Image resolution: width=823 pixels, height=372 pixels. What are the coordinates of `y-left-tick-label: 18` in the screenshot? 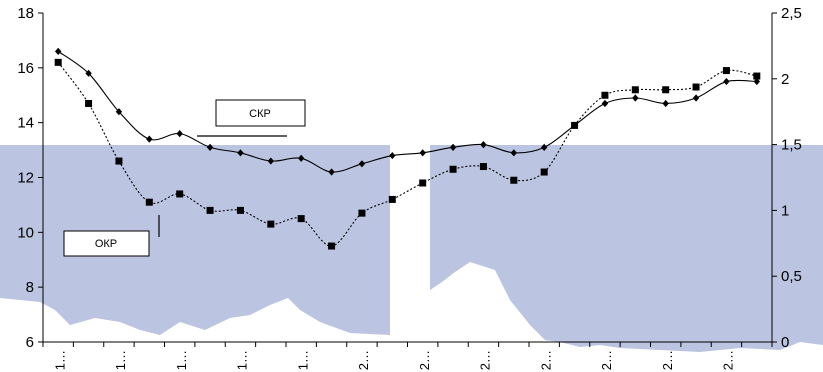 It's located at (25, 13).